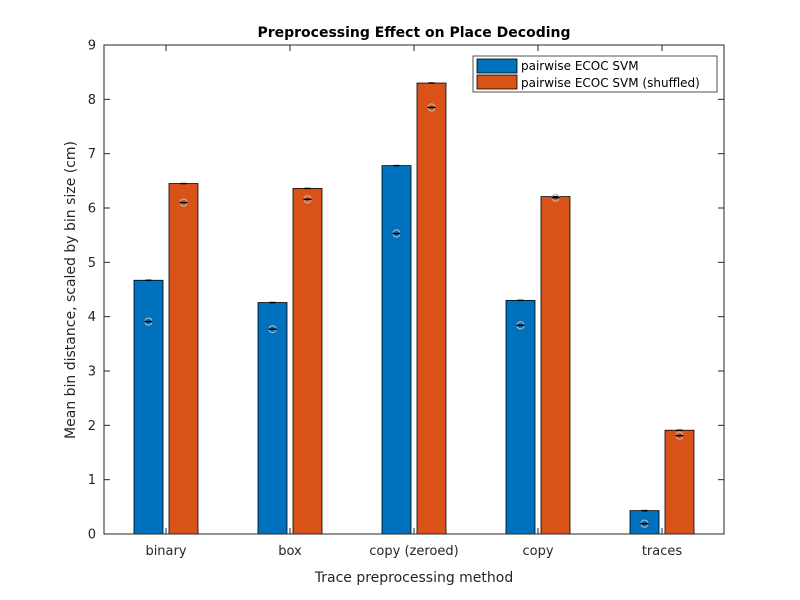 The width and height of the screenshot is (800, 600). I want to click on y-tick-label: 3, so click(92, 372).